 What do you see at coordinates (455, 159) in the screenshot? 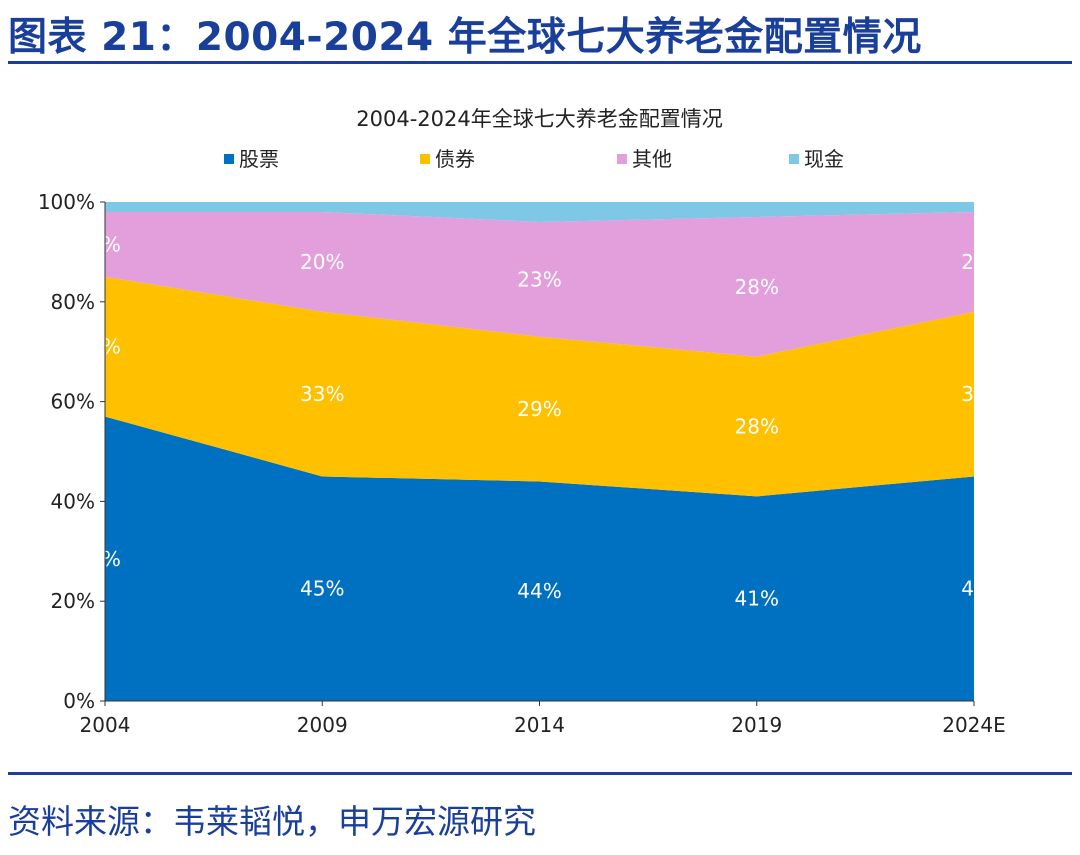
I see `legend-label-2: 债券` at bounding box center [455, 159].